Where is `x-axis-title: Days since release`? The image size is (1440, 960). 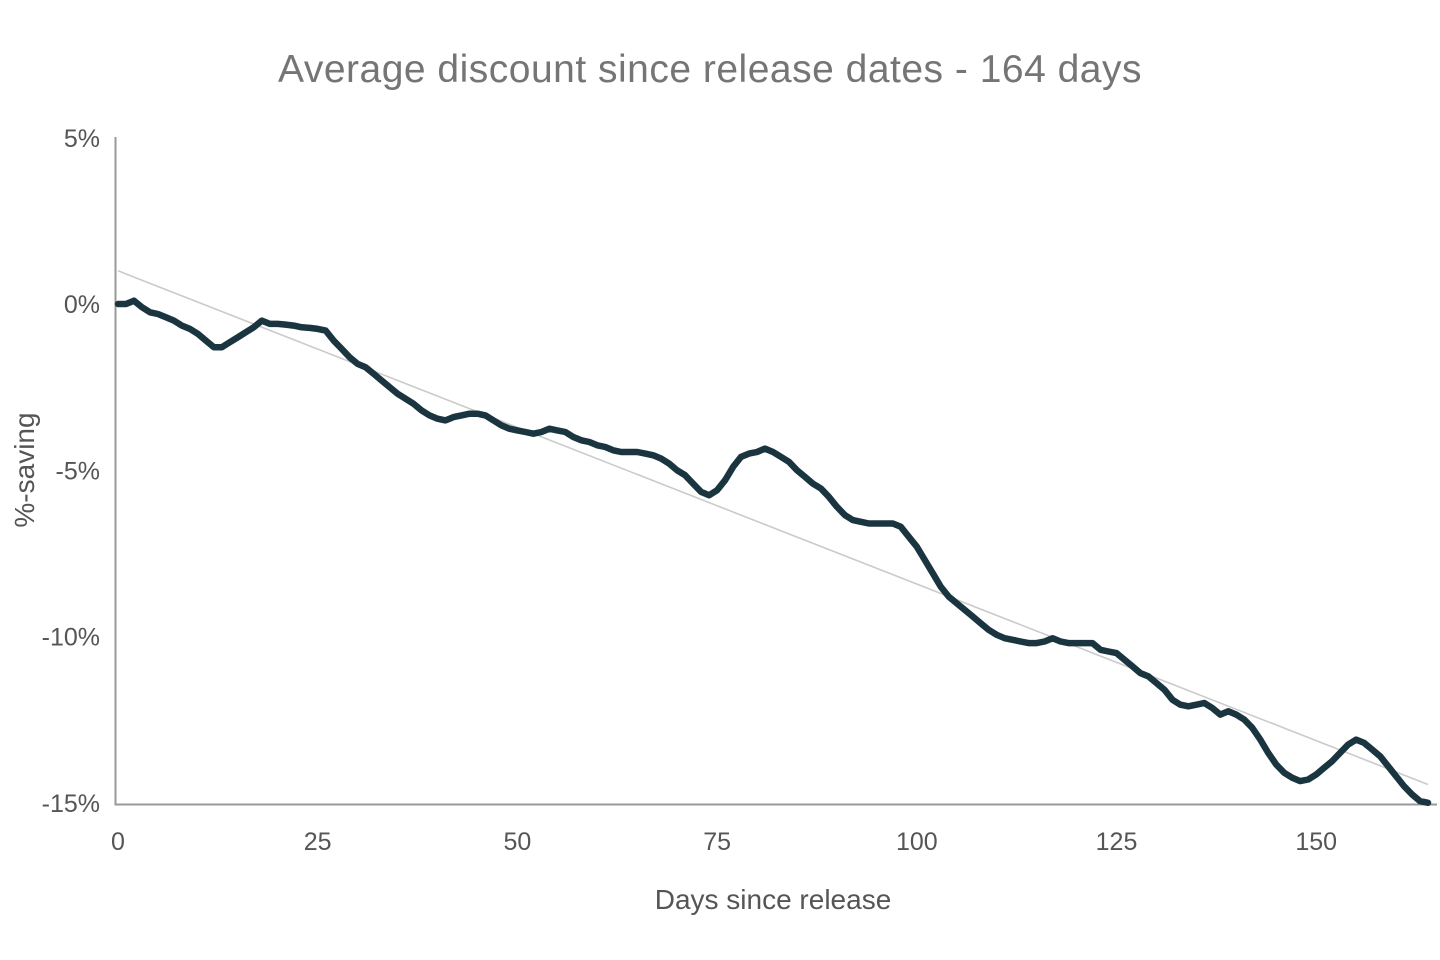 x-axis-title: Days since release is located at coordinates (773, 899).